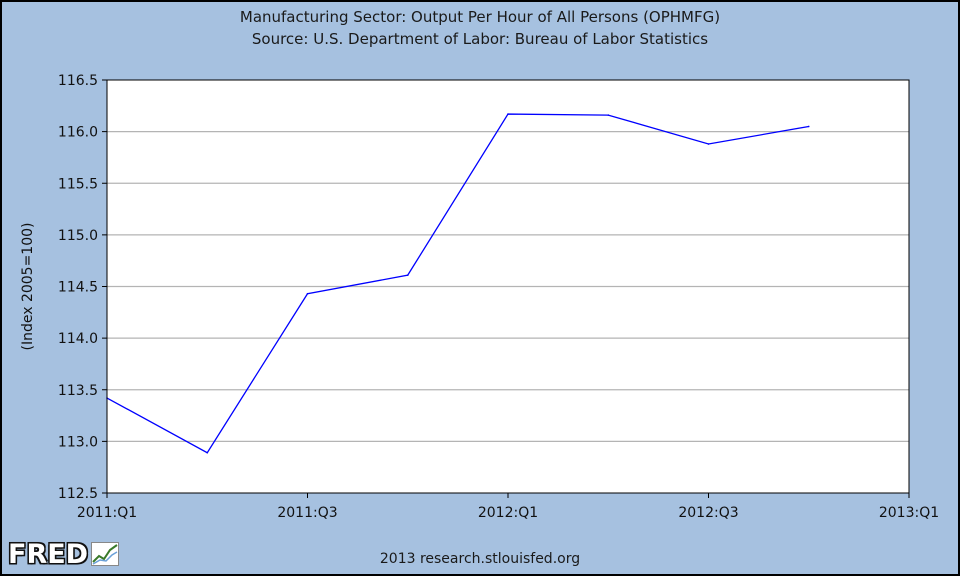 This screenshot has width=960, height=576. I want to click on y-tick-label: 113.0, so click(78, 442).